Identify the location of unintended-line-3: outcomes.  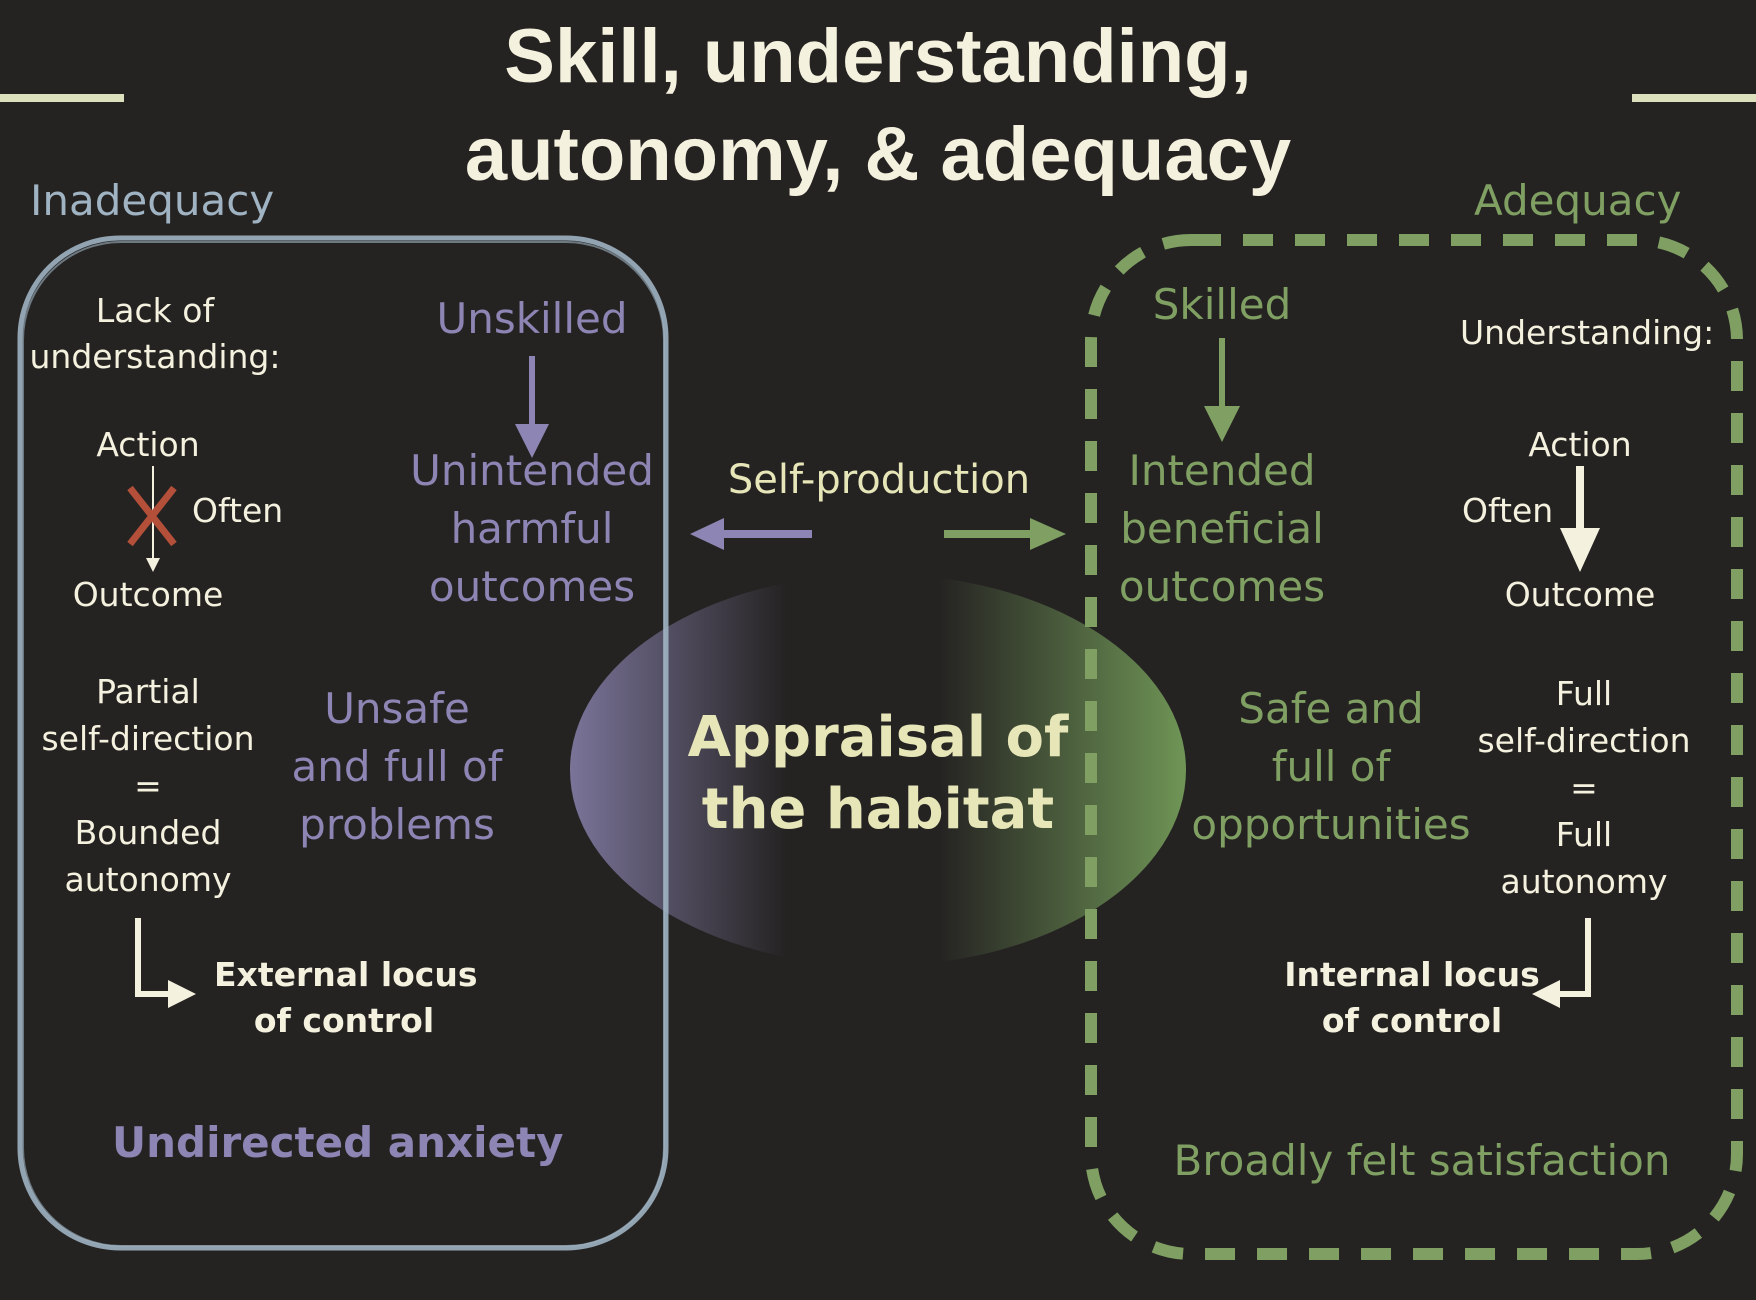
(532, 586).